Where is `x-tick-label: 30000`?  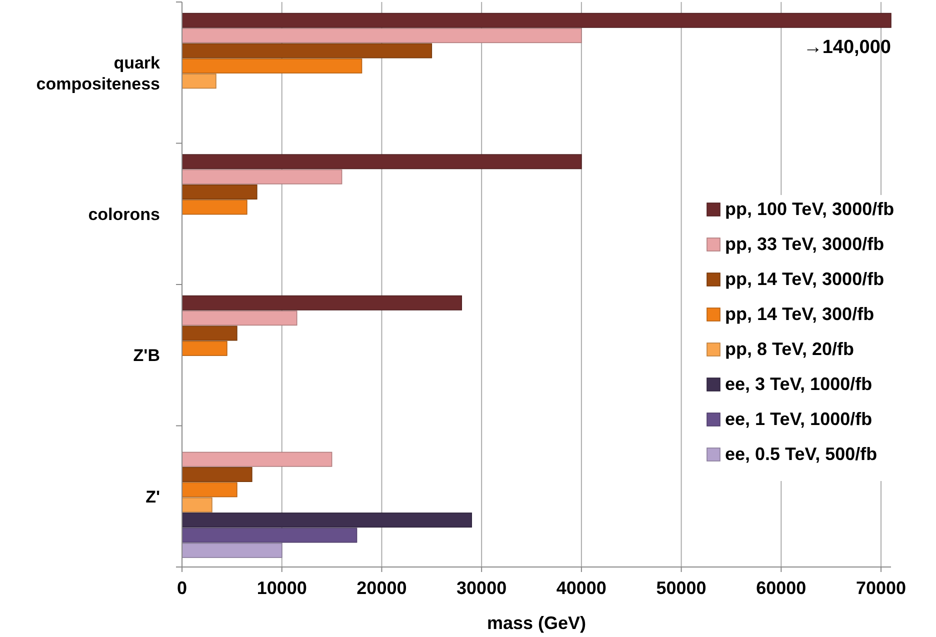
x-tick-label: 30000 is located at coordinates (481, 588).